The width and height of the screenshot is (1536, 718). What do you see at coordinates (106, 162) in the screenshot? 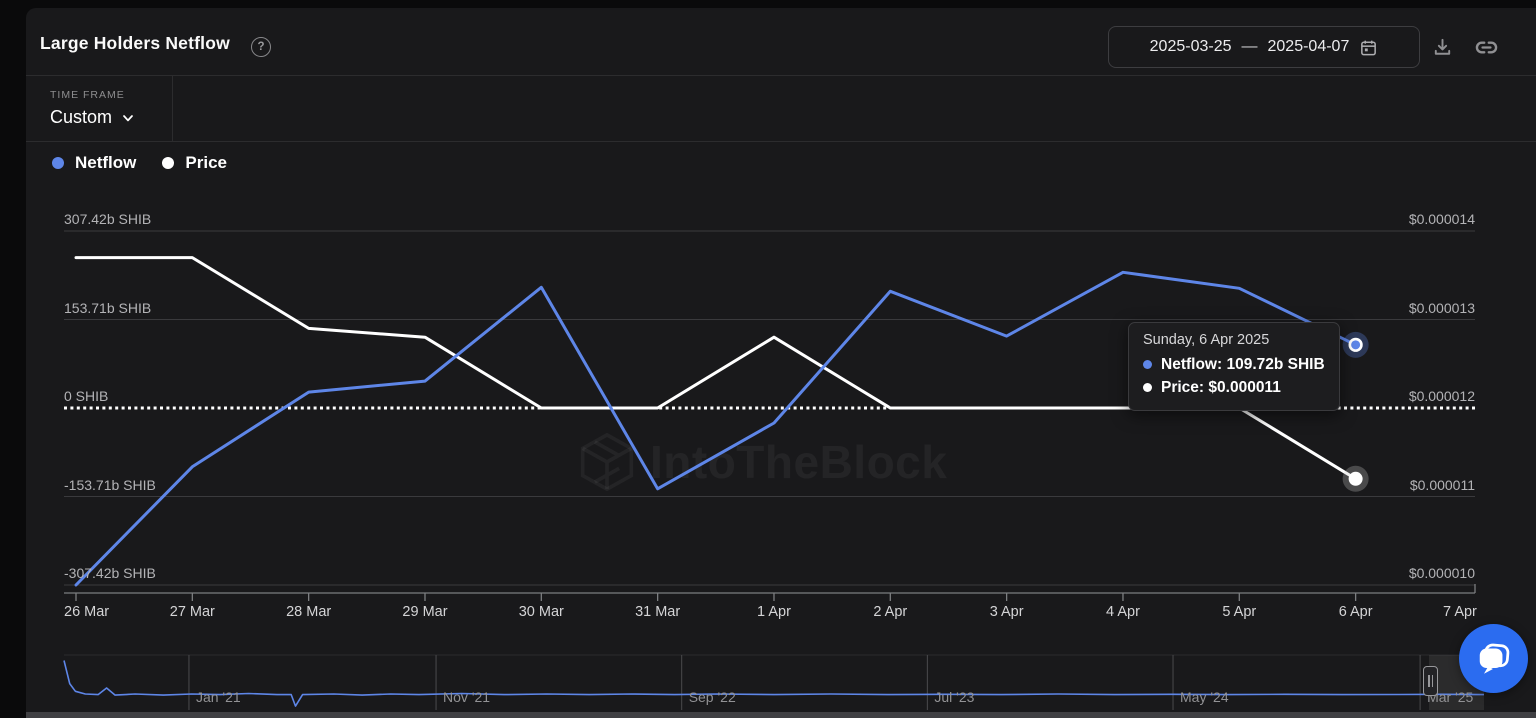
I see `netflow-legend-label: Netflow` at bounding box center [106, 162].